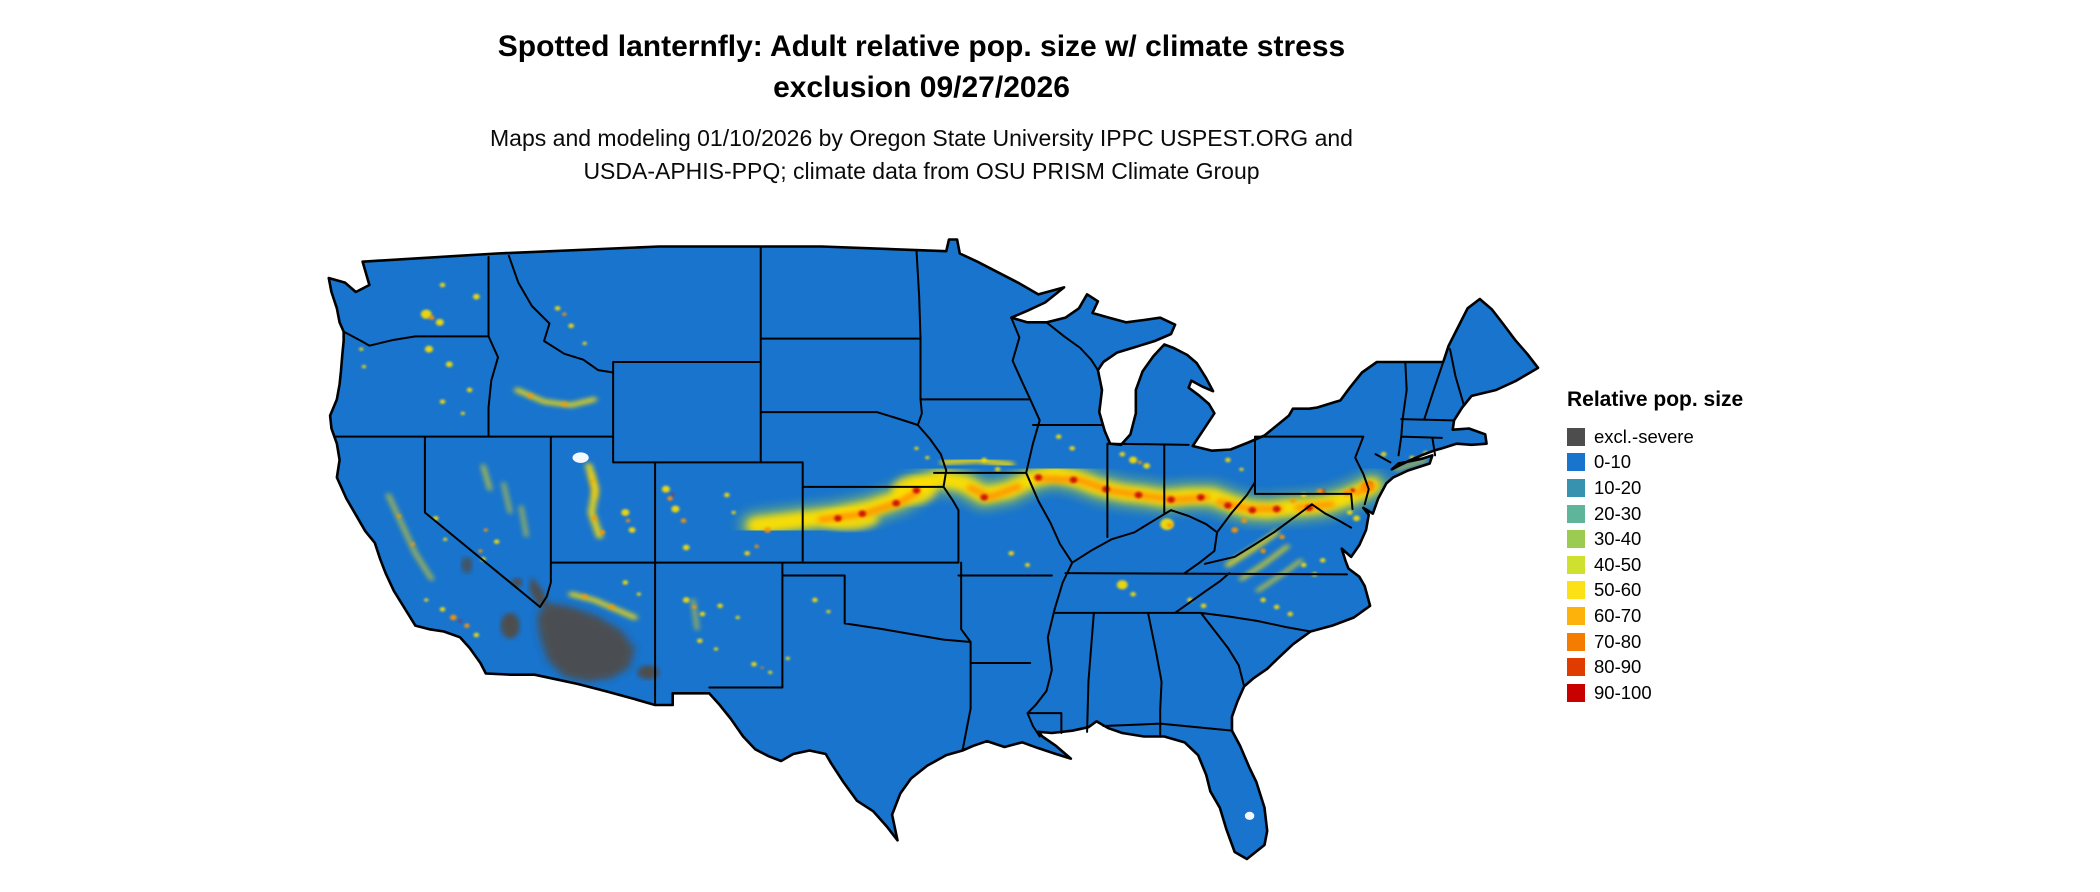  Describe the element at coordinates (1655, 667) in the screenshot. I see `legend-item: 80-90` at that location.